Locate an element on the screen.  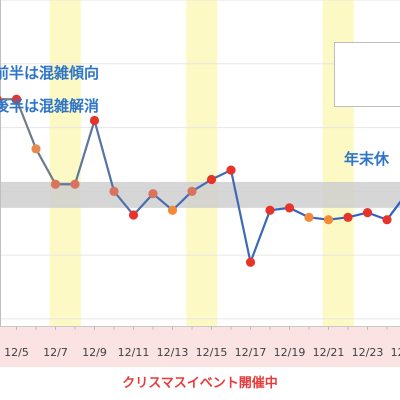
event-label: クリスマスイベント開催中 is located at coordinates (200, 383).